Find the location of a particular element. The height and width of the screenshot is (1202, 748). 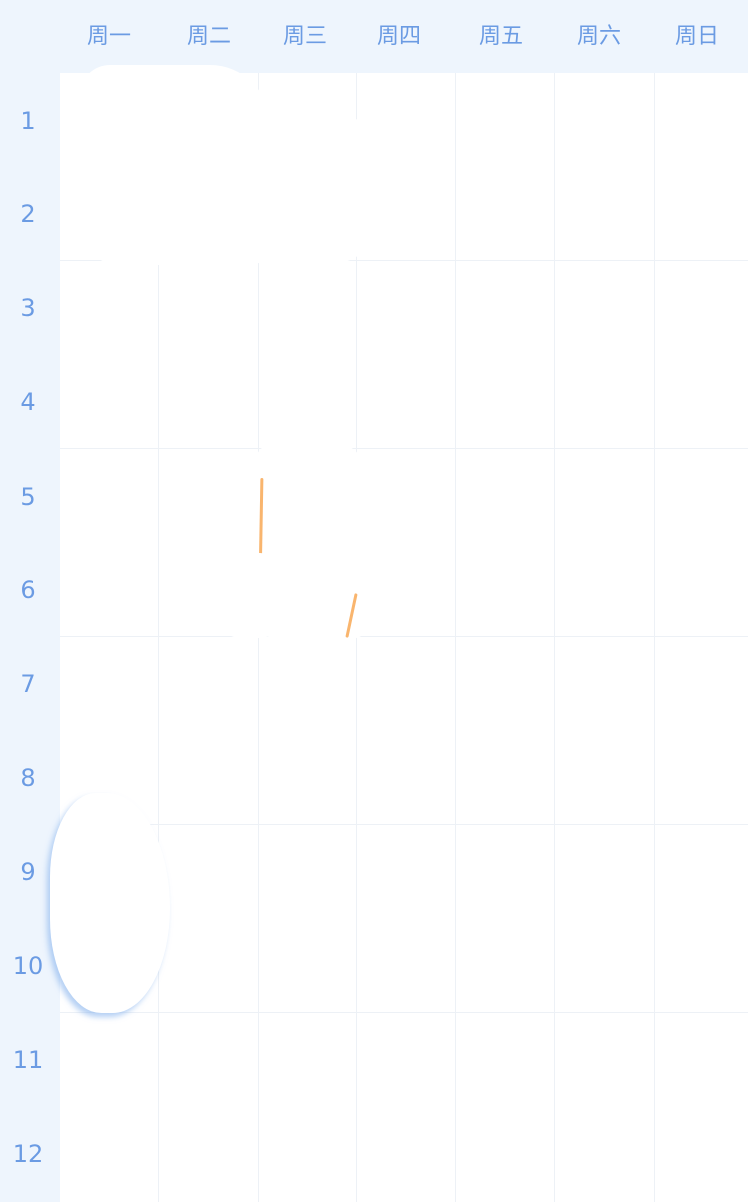

weekday-header: 周一 周二 周三 周四 周五 周六 周日 is located at coordinates (374, 36).